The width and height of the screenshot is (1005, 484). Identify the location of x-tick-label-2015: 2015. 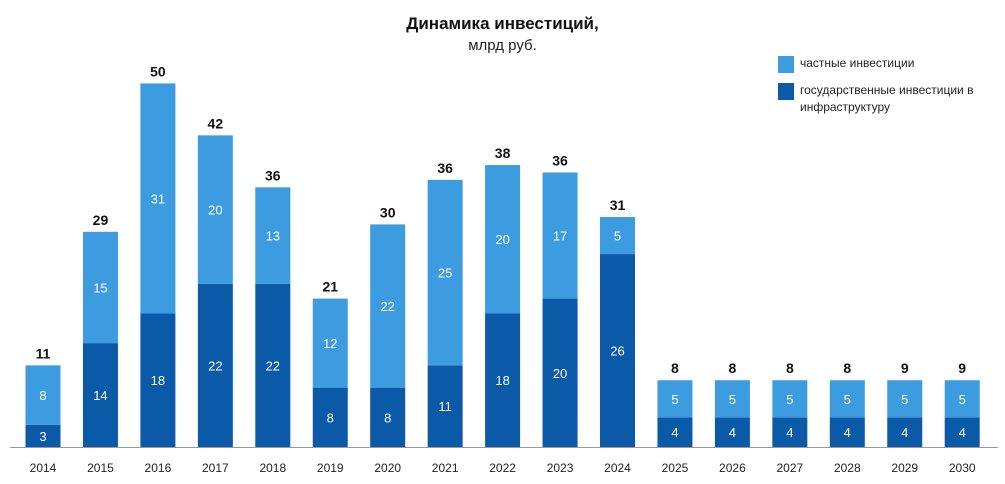
(100, 468).